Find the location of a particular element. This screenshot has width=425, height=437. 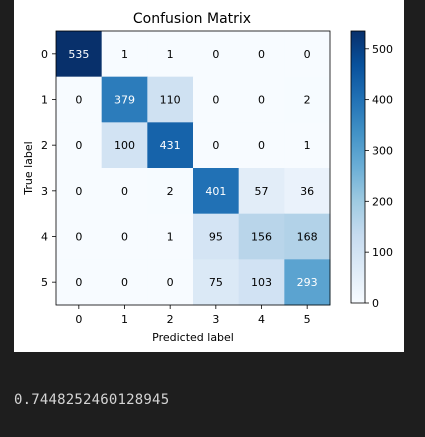

cell-value-0-4: 0 is located at coordinates (261, 54).